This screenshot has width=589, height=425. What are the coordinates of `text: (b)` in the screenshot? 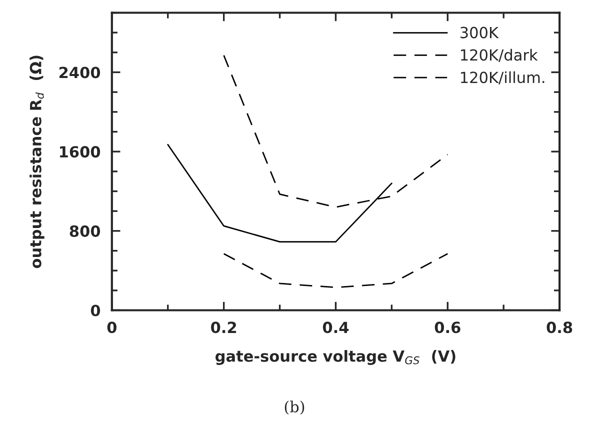 It's located at (294, 407).